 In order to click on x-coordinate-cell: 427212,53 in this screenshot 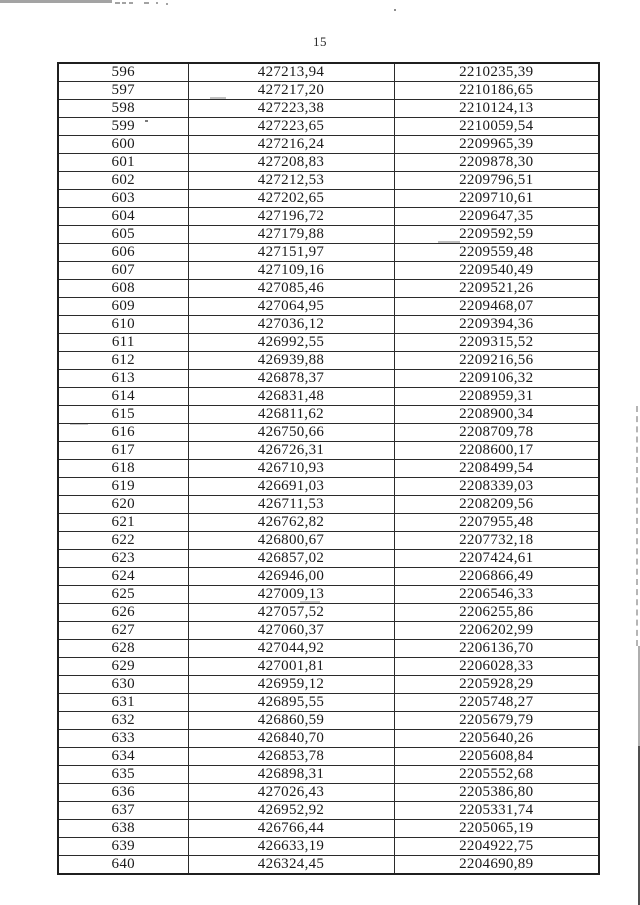, I will do `click(291, 180)`.